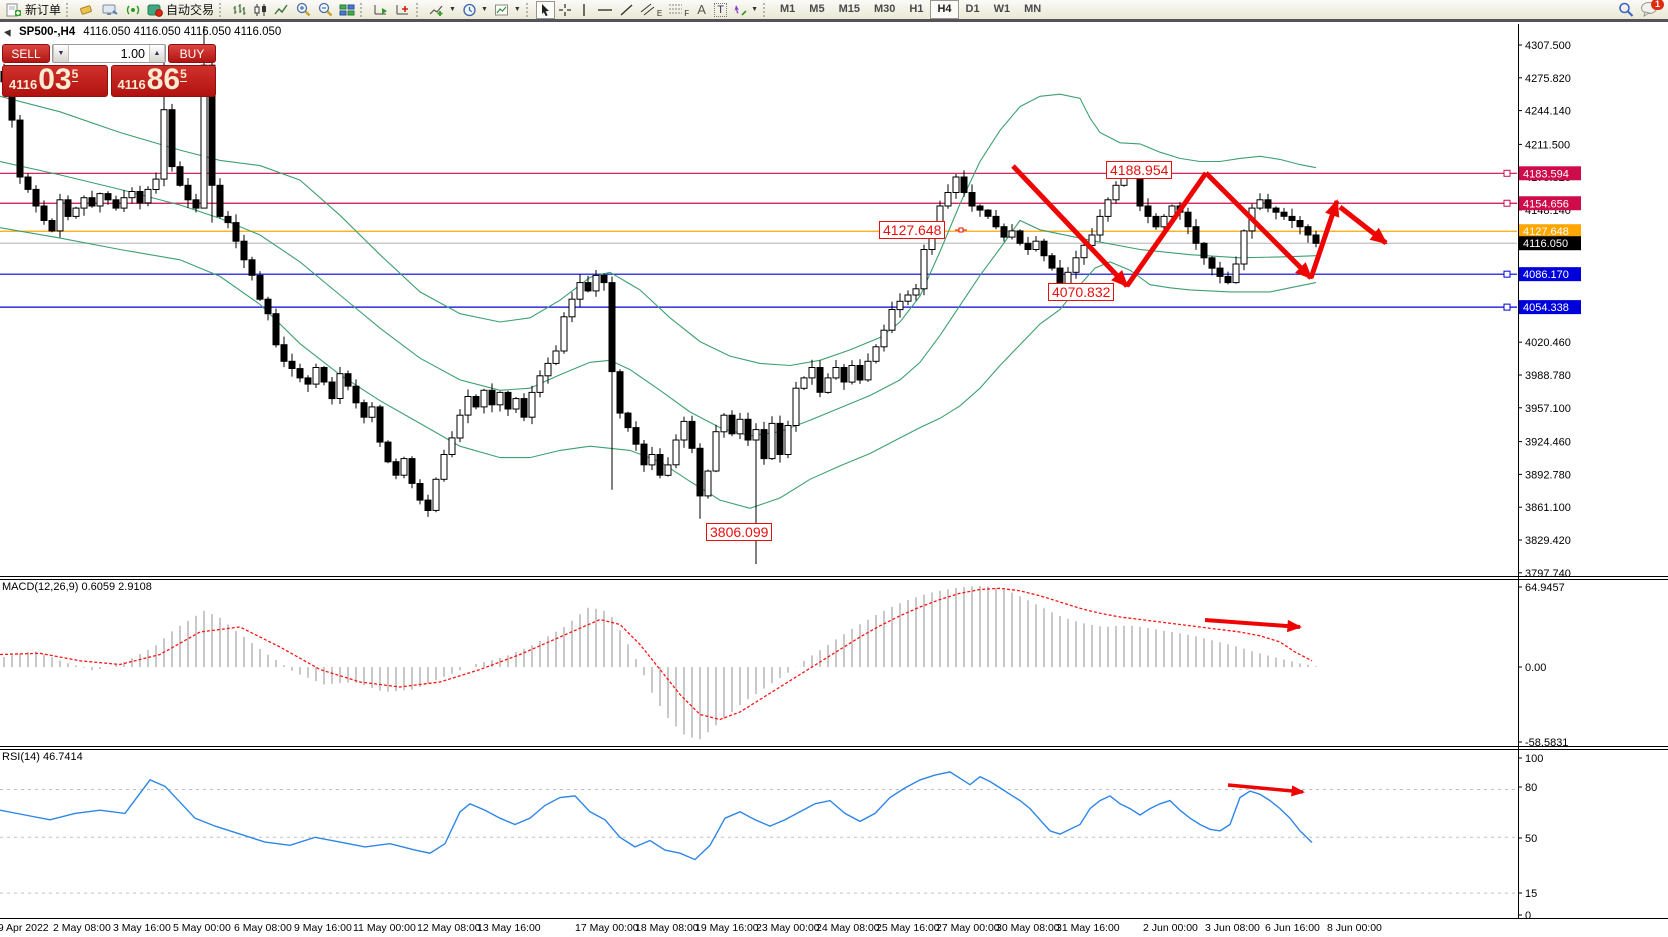 The width and height of the screenshot is (1668, 937). Describe the element at coordinates (9, 32) in the screenshot. I see `symbol-marker-icon` at that location.